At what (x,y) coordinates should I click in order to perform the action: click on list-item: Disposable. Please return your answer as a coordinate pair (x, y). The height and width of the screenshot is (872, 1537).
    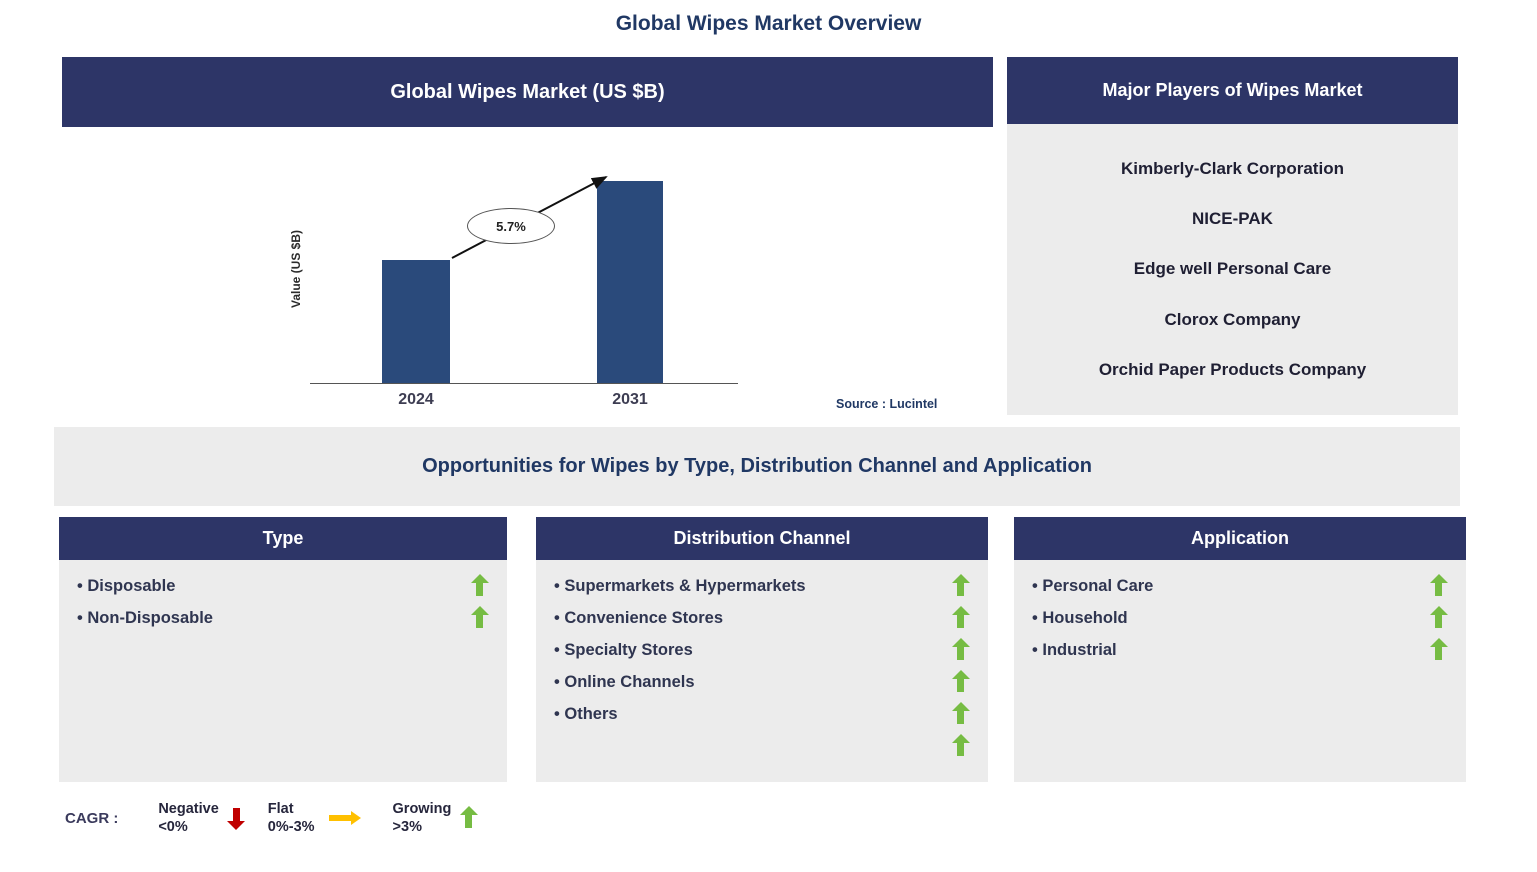
    Looking at the image, I should click on (283, 586).